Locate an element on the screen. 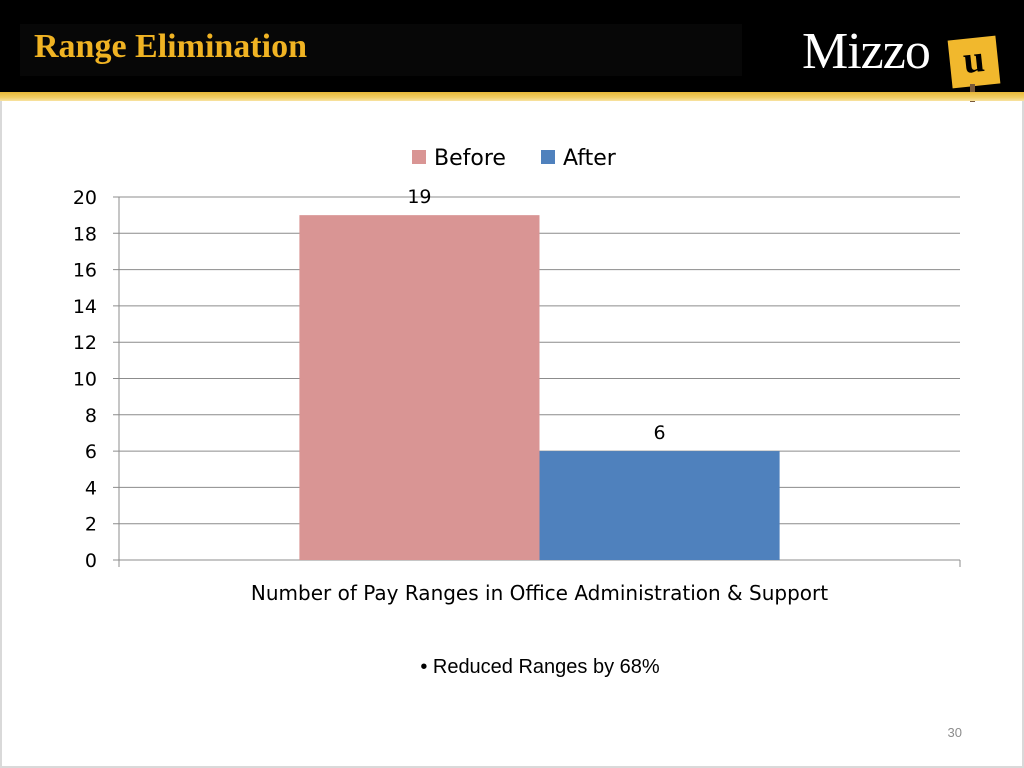 This screenshot has width=1024, height=768. header-gold-bar is located at coordinates (512, 96).